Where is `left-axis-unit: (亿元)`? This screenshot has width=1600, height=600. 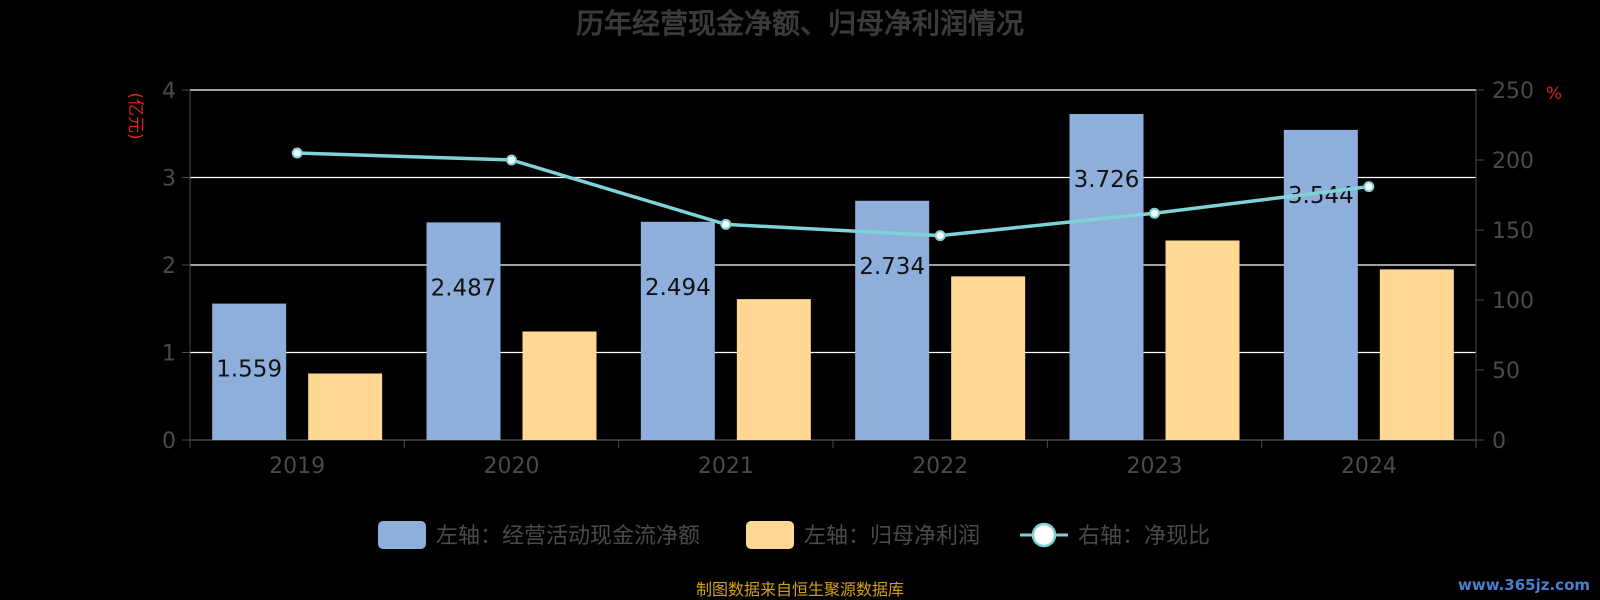
left-axis-unit: (亿元) is located at coordinates (135, 115).